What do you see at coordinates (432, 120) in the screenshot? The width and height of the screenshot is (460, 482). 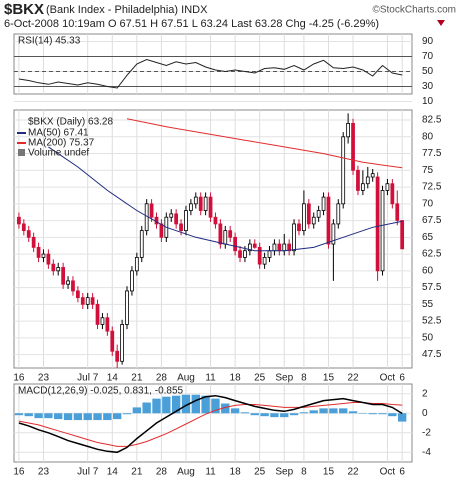 I see `y-tick-label: 82.5` at bounding box center [432, 120].